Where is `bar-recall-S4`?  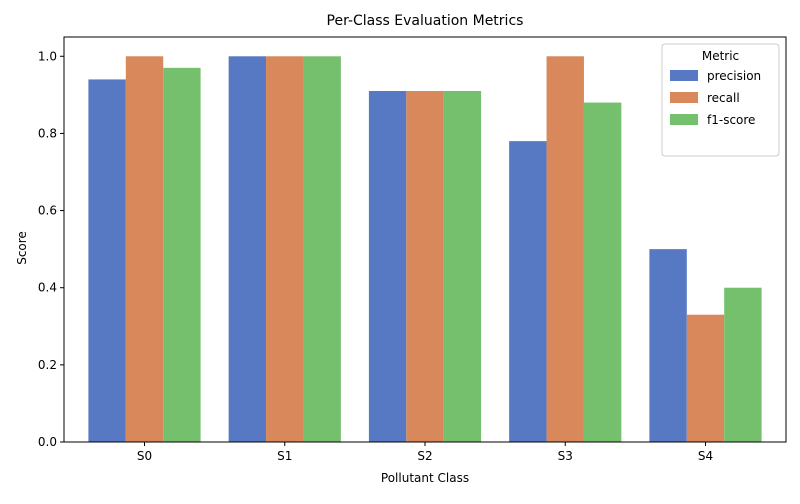
bar-recall-S4 is located at coordinates (705, 378).